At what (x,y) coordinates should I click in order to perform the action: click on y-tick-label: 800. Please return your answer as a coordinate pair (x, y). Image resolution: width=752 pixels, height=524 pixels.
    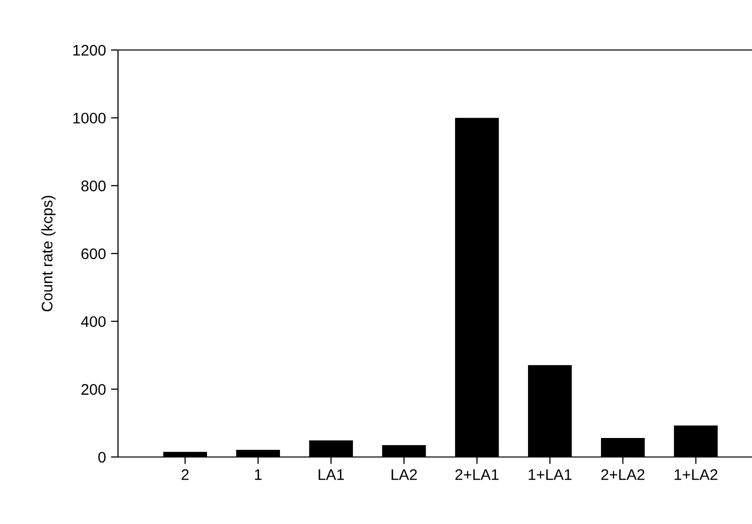
    Looking at the image, I should click on (93, 186).